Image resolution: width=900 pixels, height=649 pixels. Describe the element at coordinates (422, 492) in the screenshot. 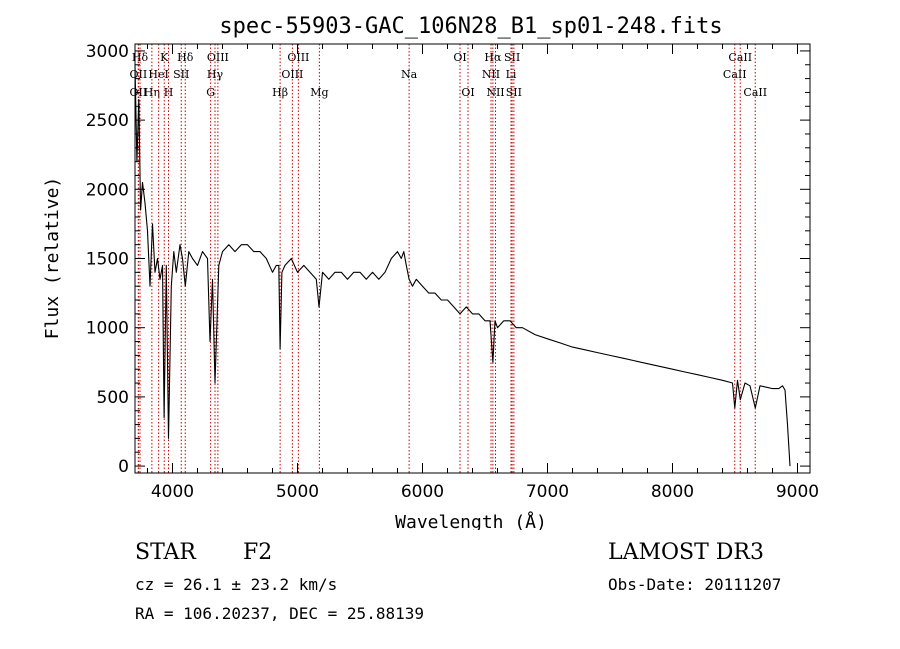

I see `x-tick-label-2: 6000` at that location.